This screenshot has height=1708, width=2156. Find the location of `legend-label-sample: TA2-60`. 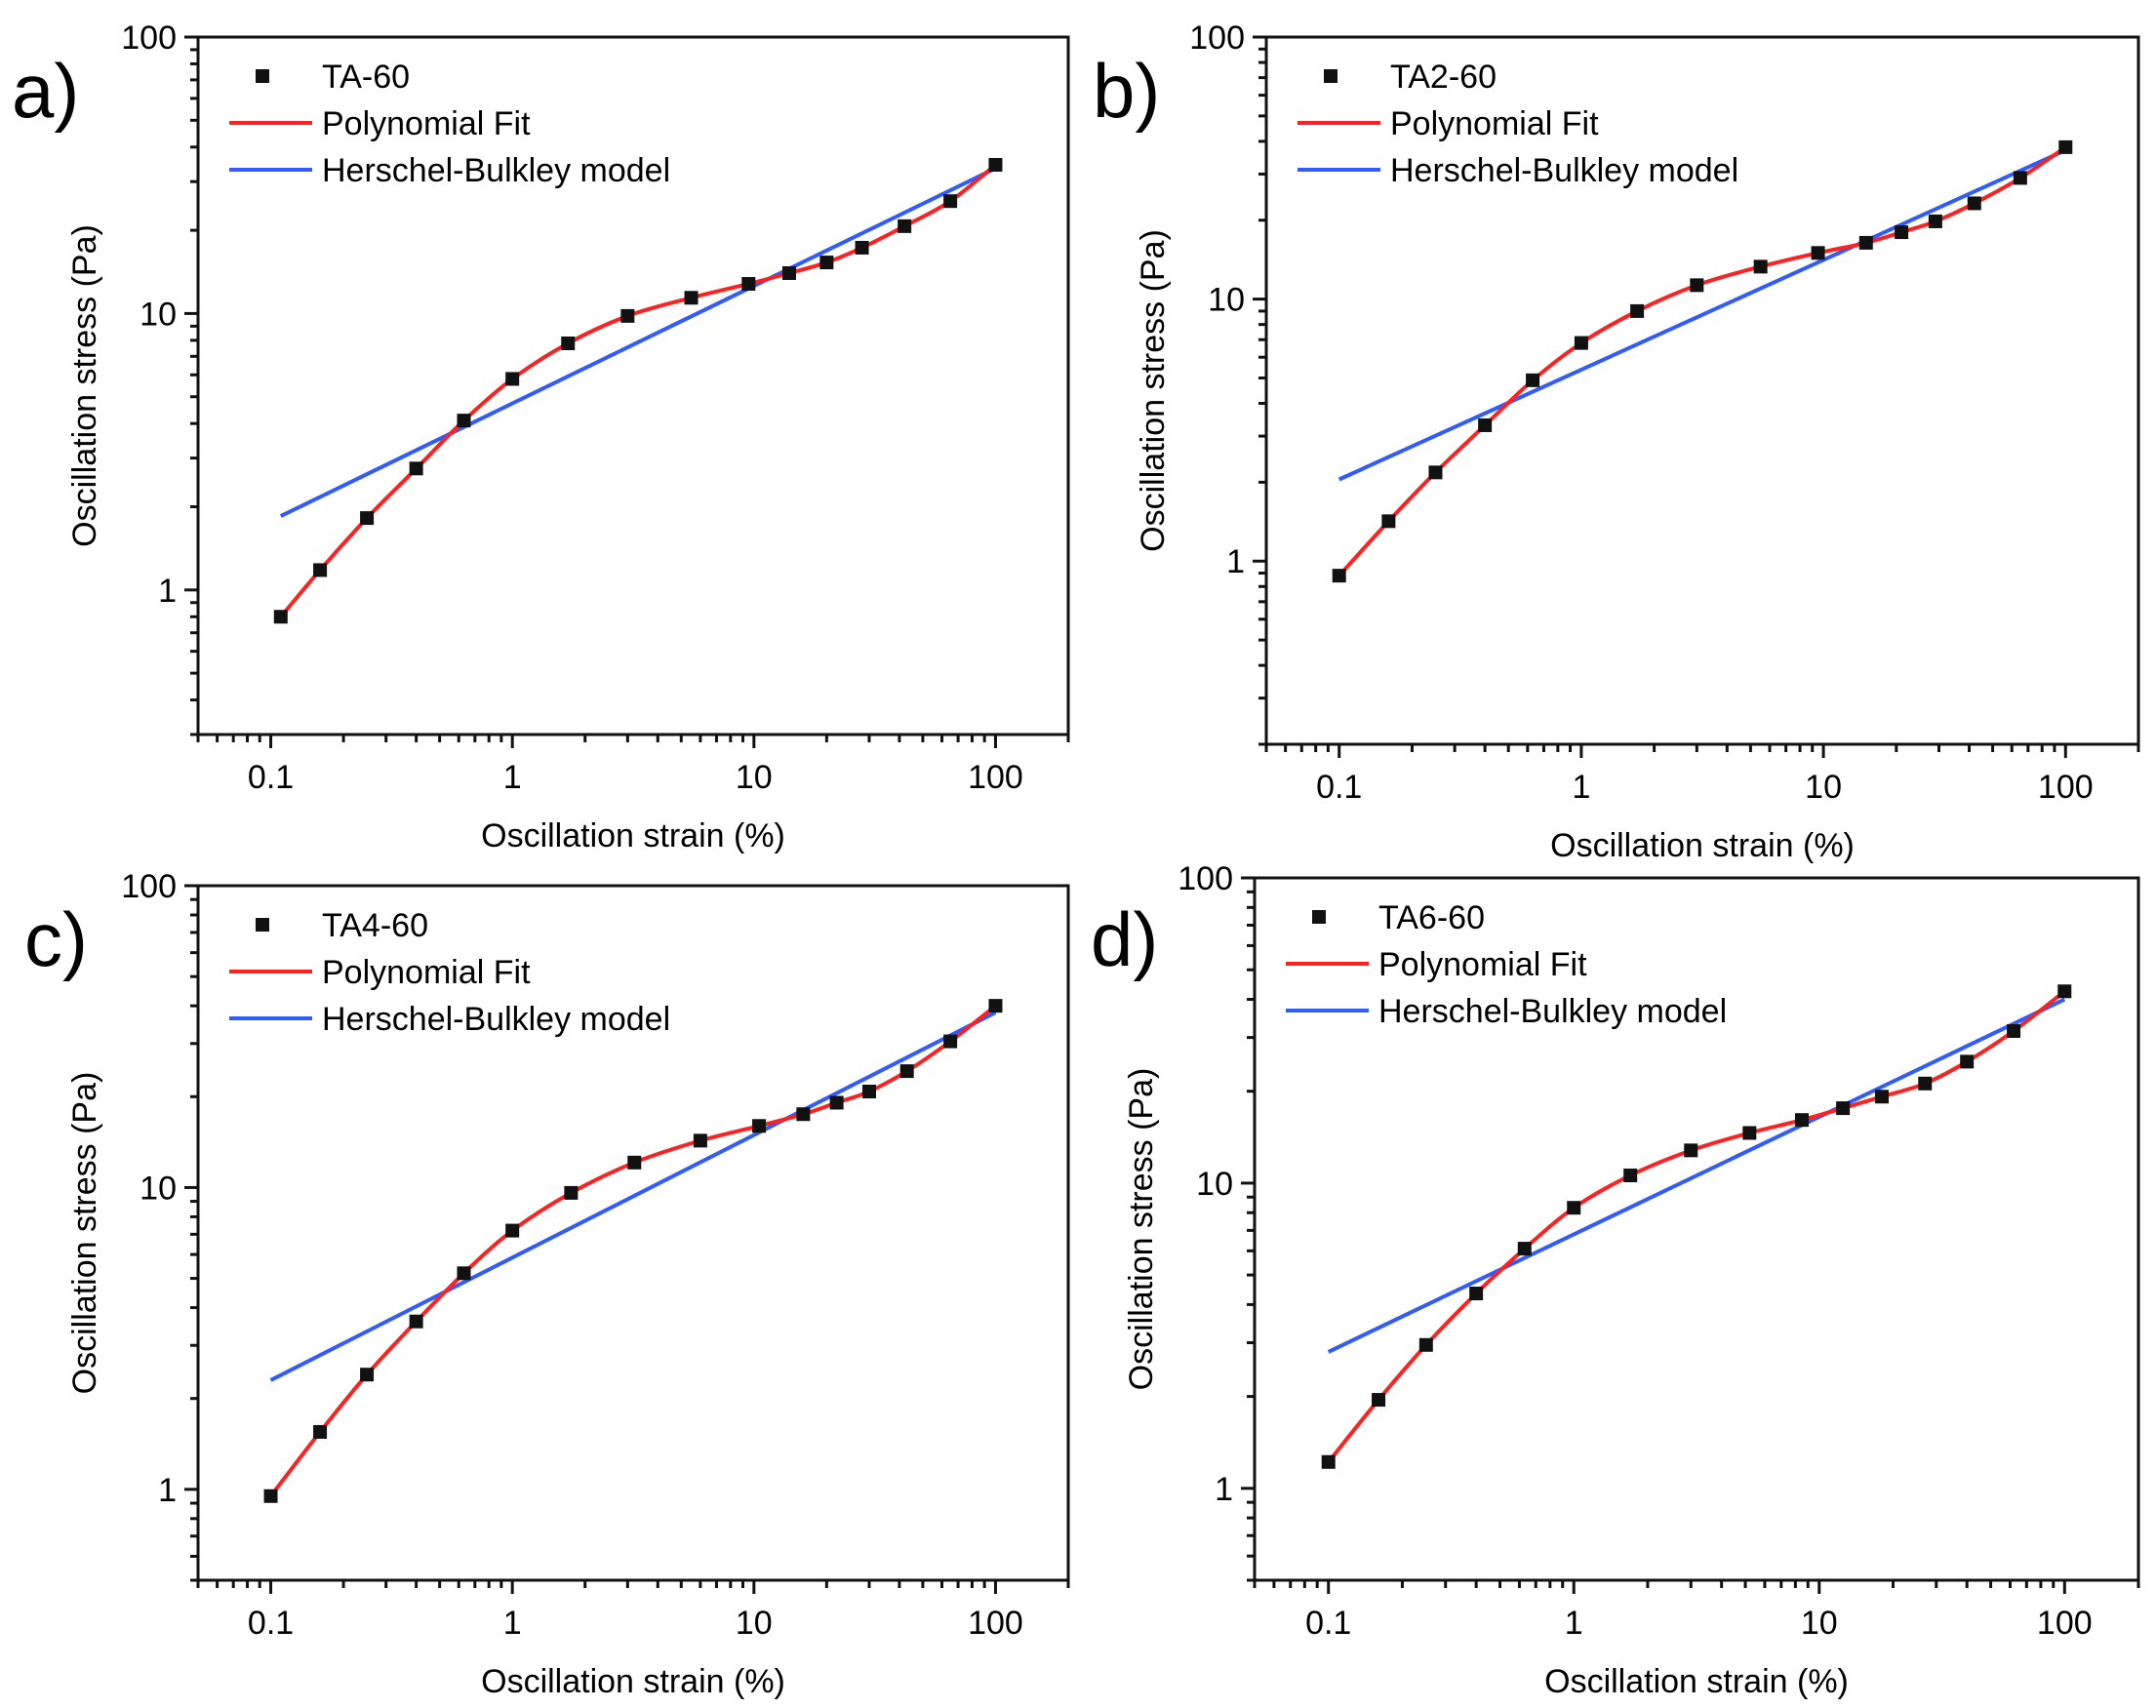

legend-label-sample: TA2-60 is located at coordinates (1443, 77).